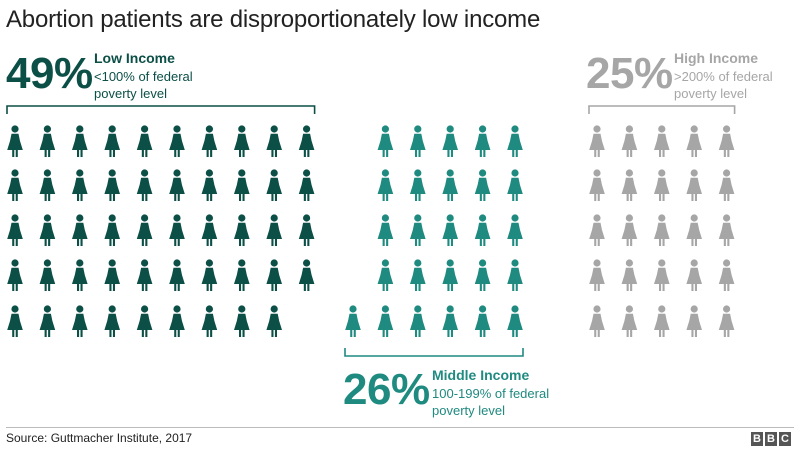  I want to click on bbc-logo-letter: B, so click(771, 439).